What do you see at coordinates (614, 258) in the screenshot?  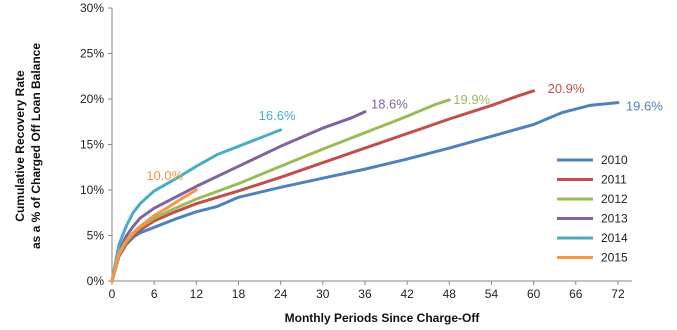 I see `legend-label-2015: 2015` at bounding box center [614, 258].